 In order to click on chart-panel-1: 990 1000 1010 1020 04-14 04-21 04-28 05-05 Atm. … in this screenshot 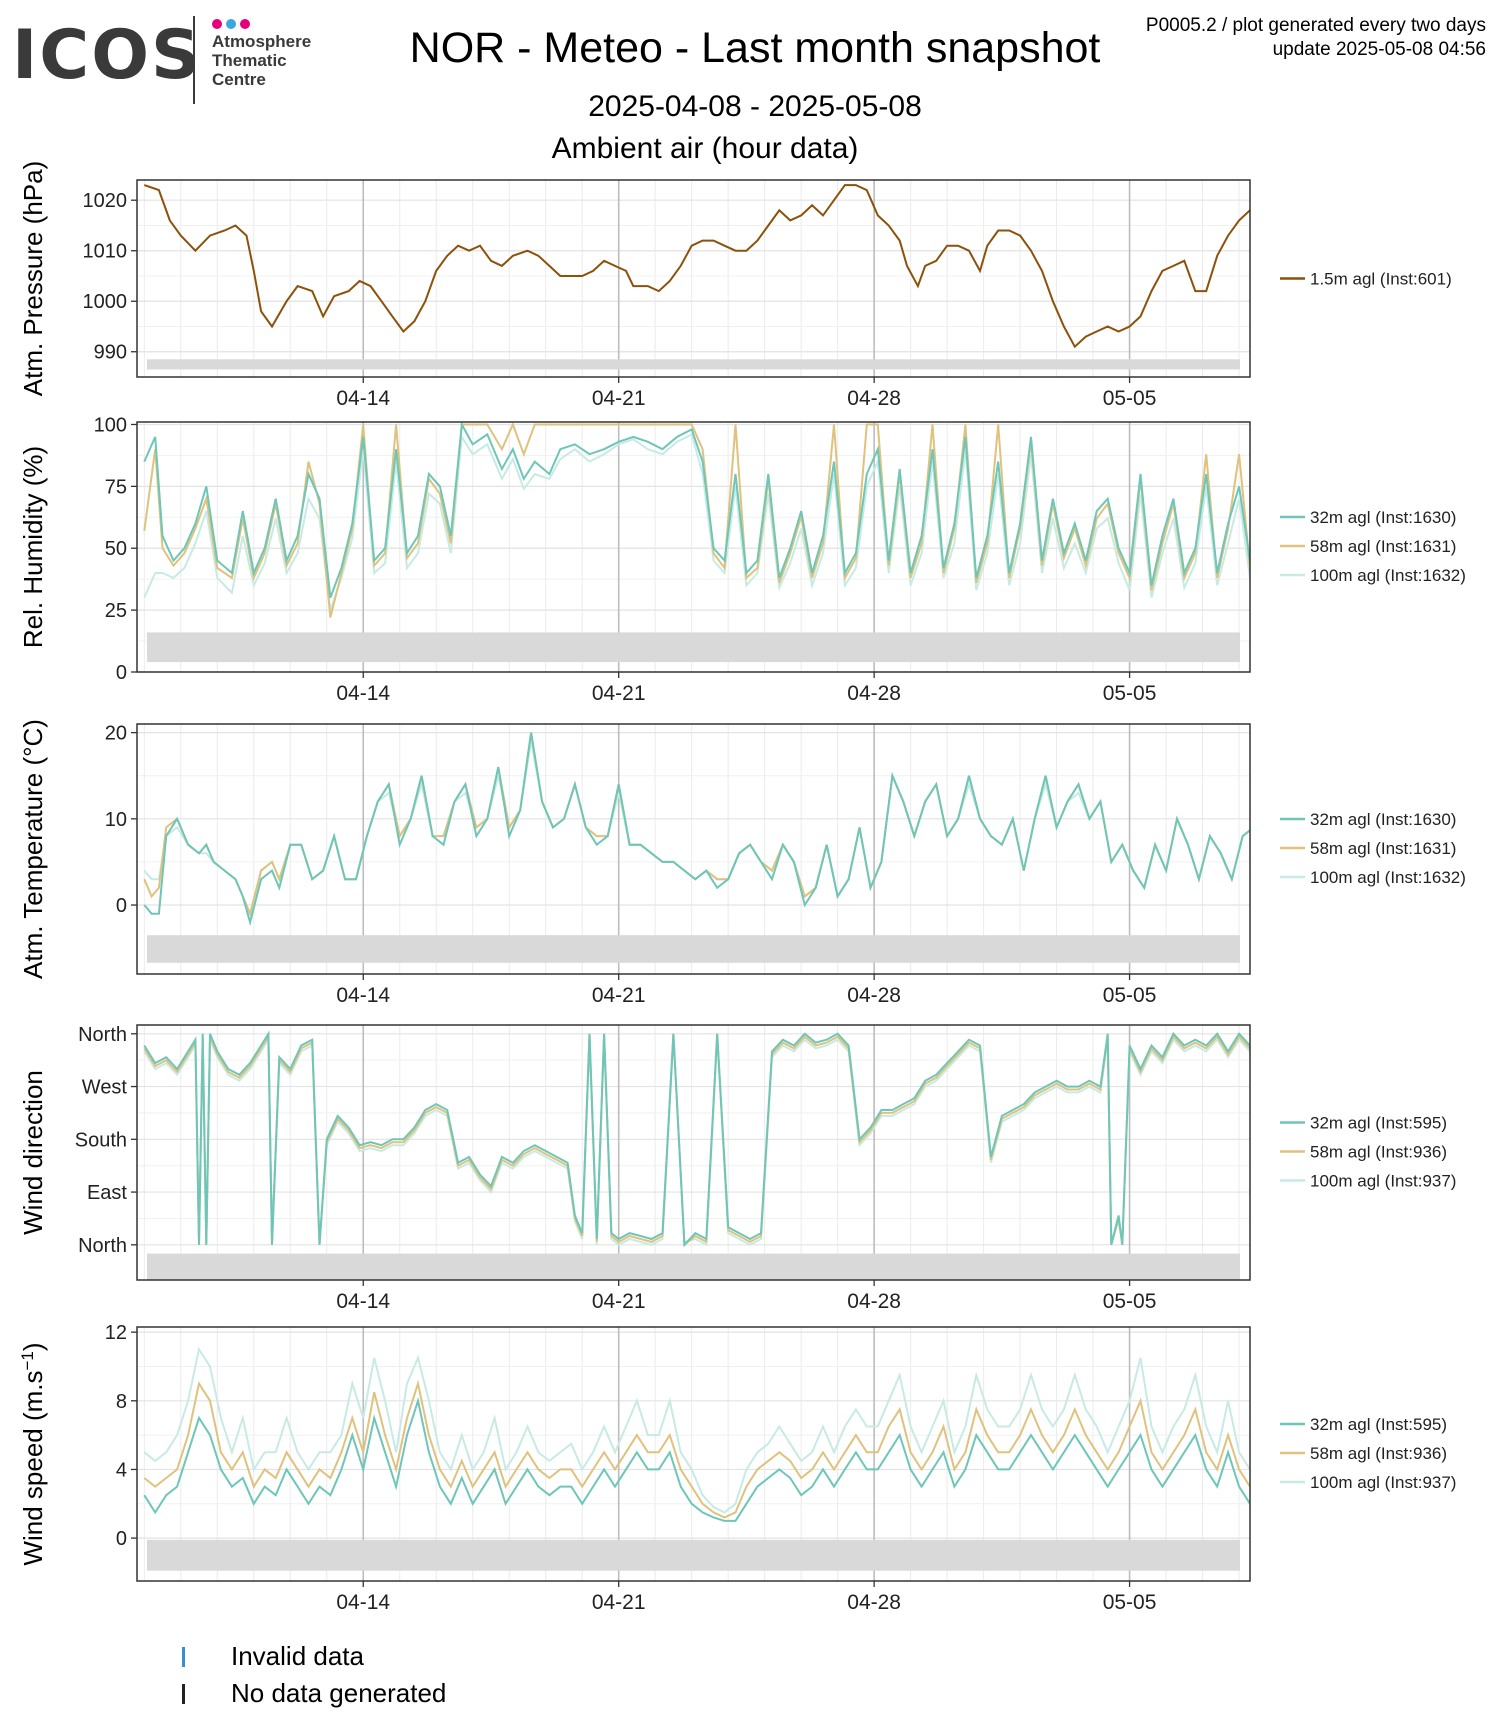, I will do `click(735, 285)`.